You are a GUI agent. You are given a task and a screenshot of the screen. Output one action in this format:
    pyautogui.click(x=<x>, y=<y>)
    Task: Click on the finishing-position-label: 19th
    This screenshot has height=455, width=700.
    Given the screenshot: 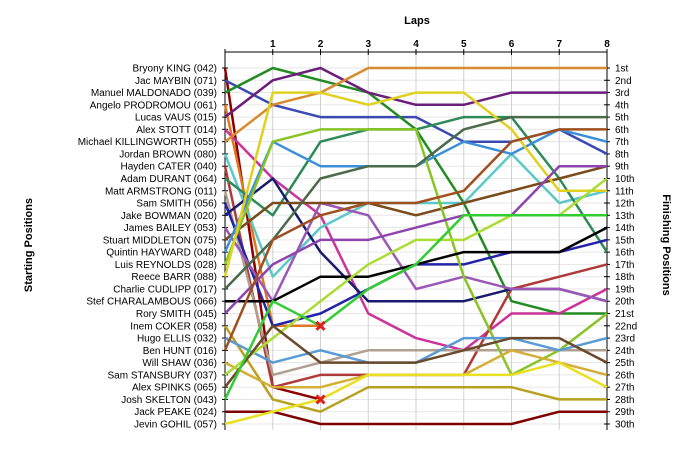 What is the action you would take?
    pyautogui.click(x=624, y=289)
    